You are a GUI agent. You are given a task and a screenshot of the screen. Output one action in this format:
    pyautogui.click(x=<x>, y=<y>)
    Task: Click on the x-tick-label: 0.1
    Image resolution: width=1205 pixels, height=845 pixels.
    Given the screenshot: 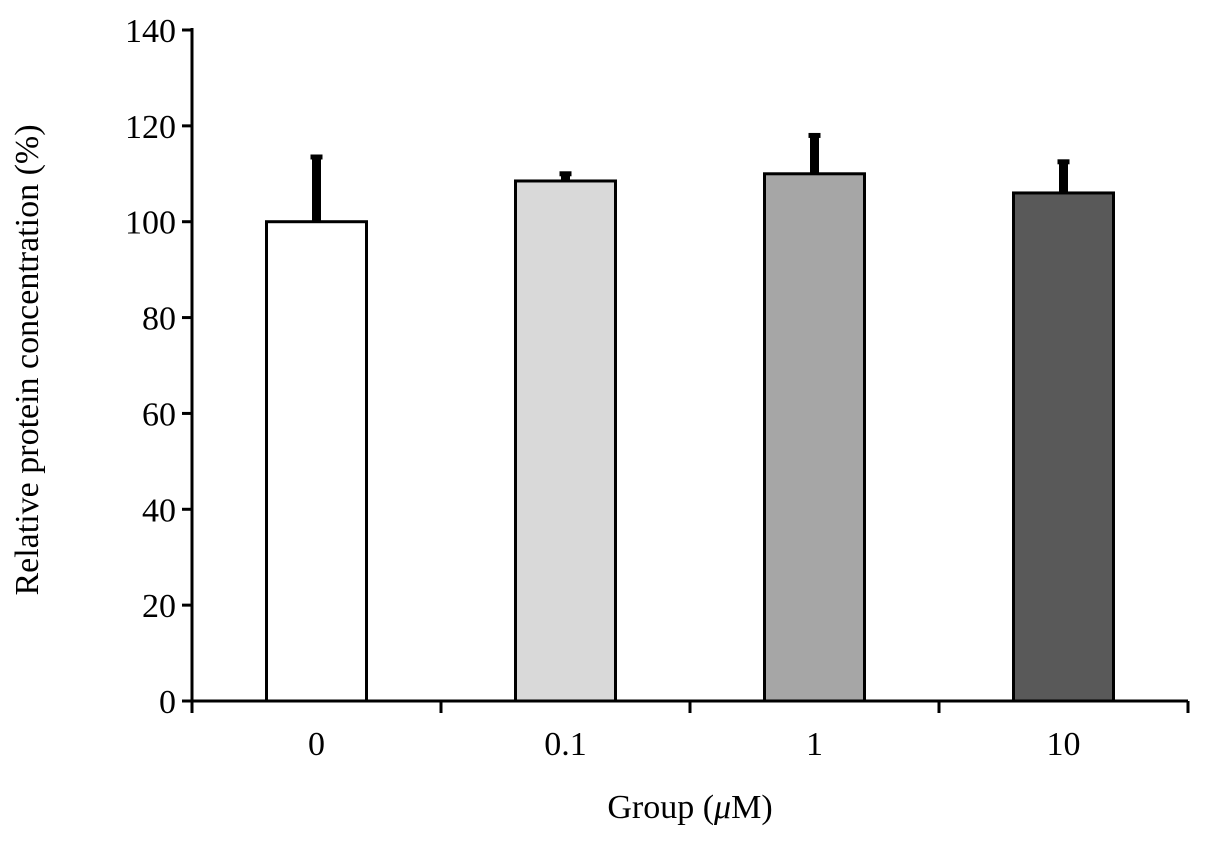 What is the action you would take?
    pyautogui.click(x=565, y=744)
    